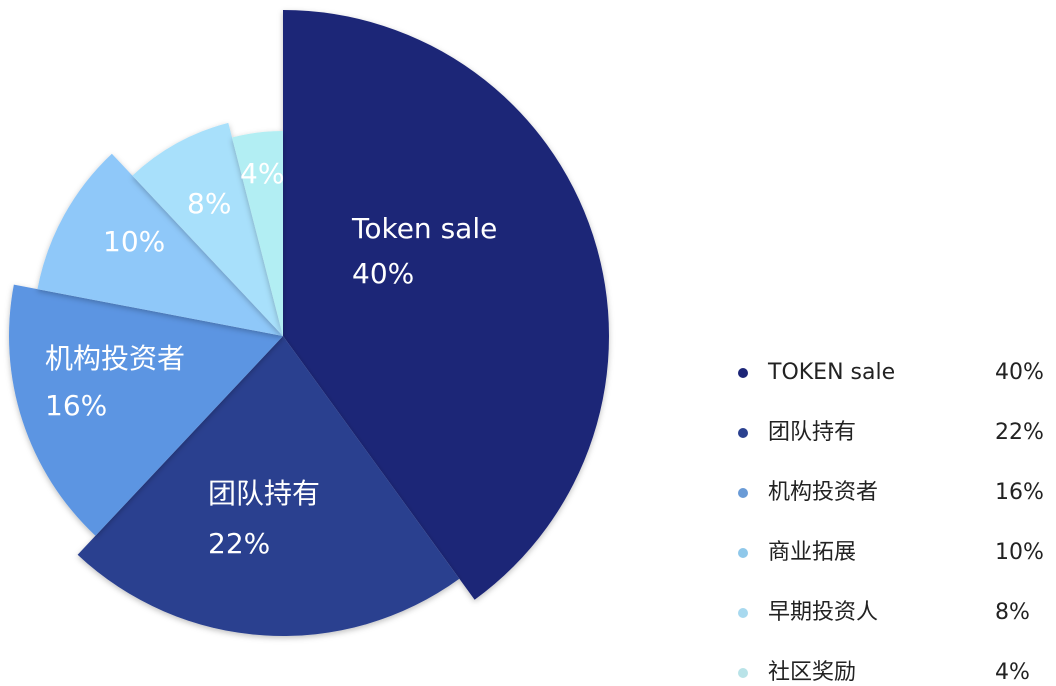 The image size is (1056, 686). What do you see at coordinates (1012, 672) in the screenshot?
I see `legend-value: 4%` at bounding box center [1012, 672].